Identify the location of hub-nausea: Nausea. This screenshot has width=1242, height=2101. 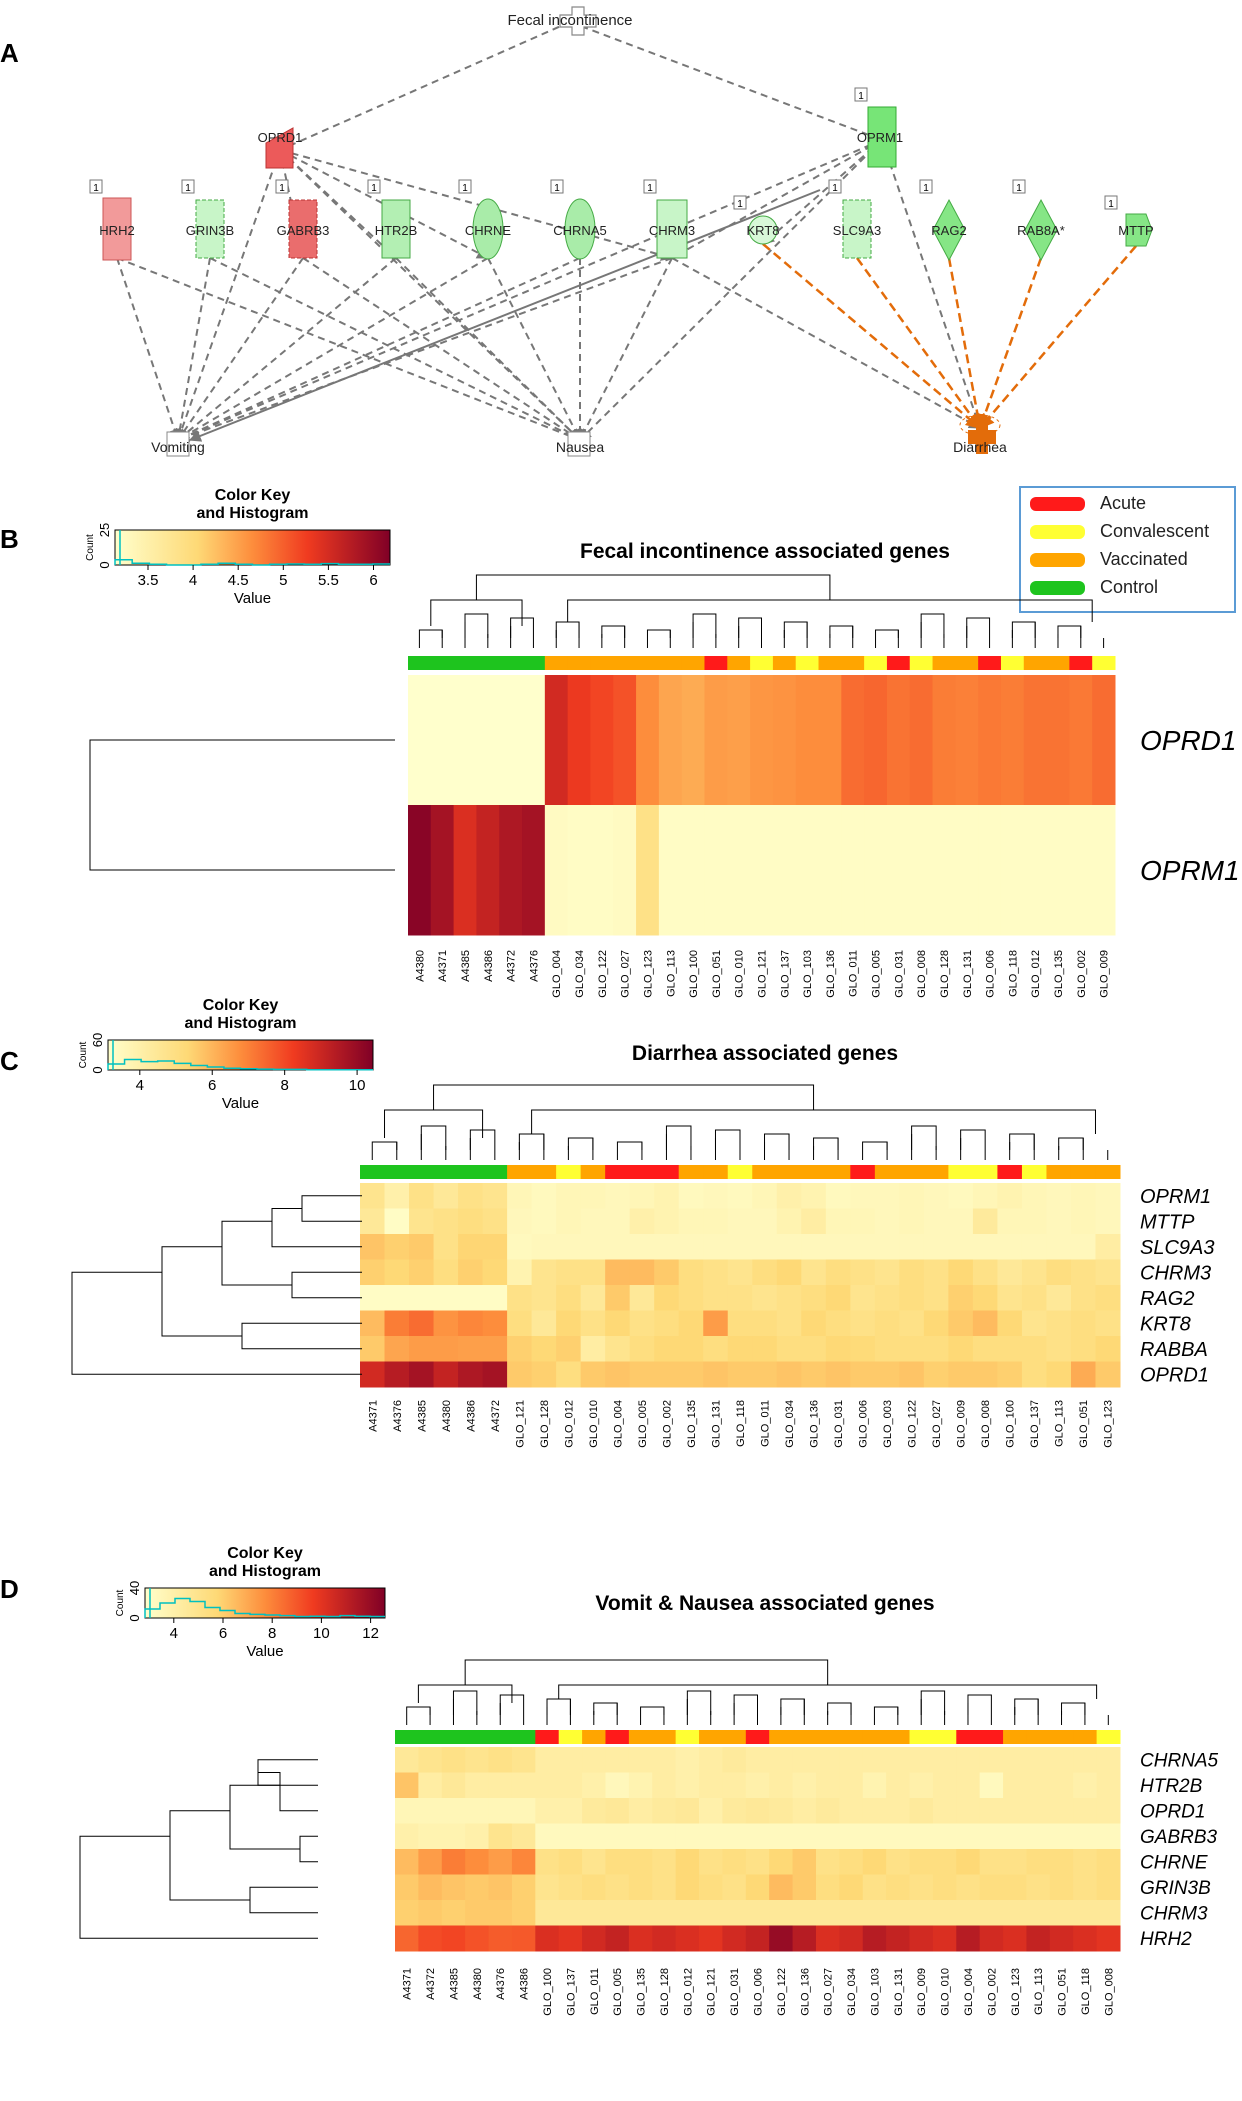
(580, 444).